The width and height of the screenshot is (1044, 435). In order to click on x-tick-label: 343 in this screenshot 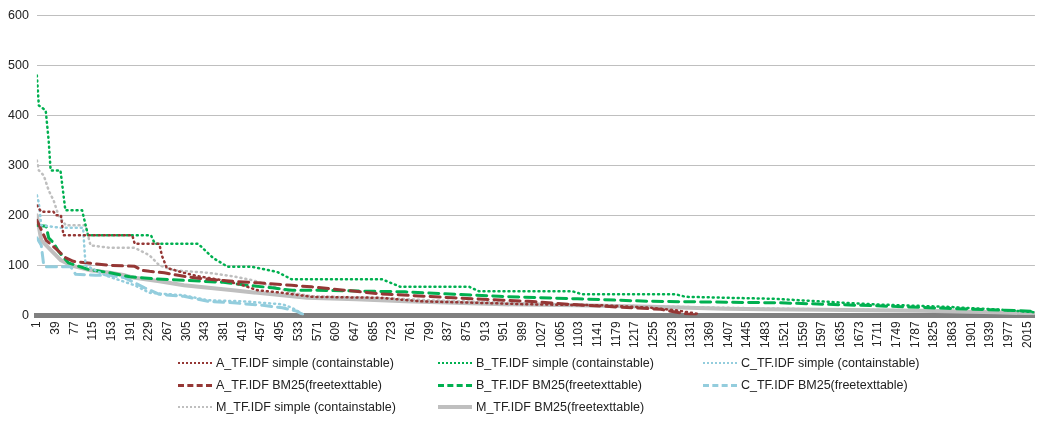, I will do `click(204, 331)`.